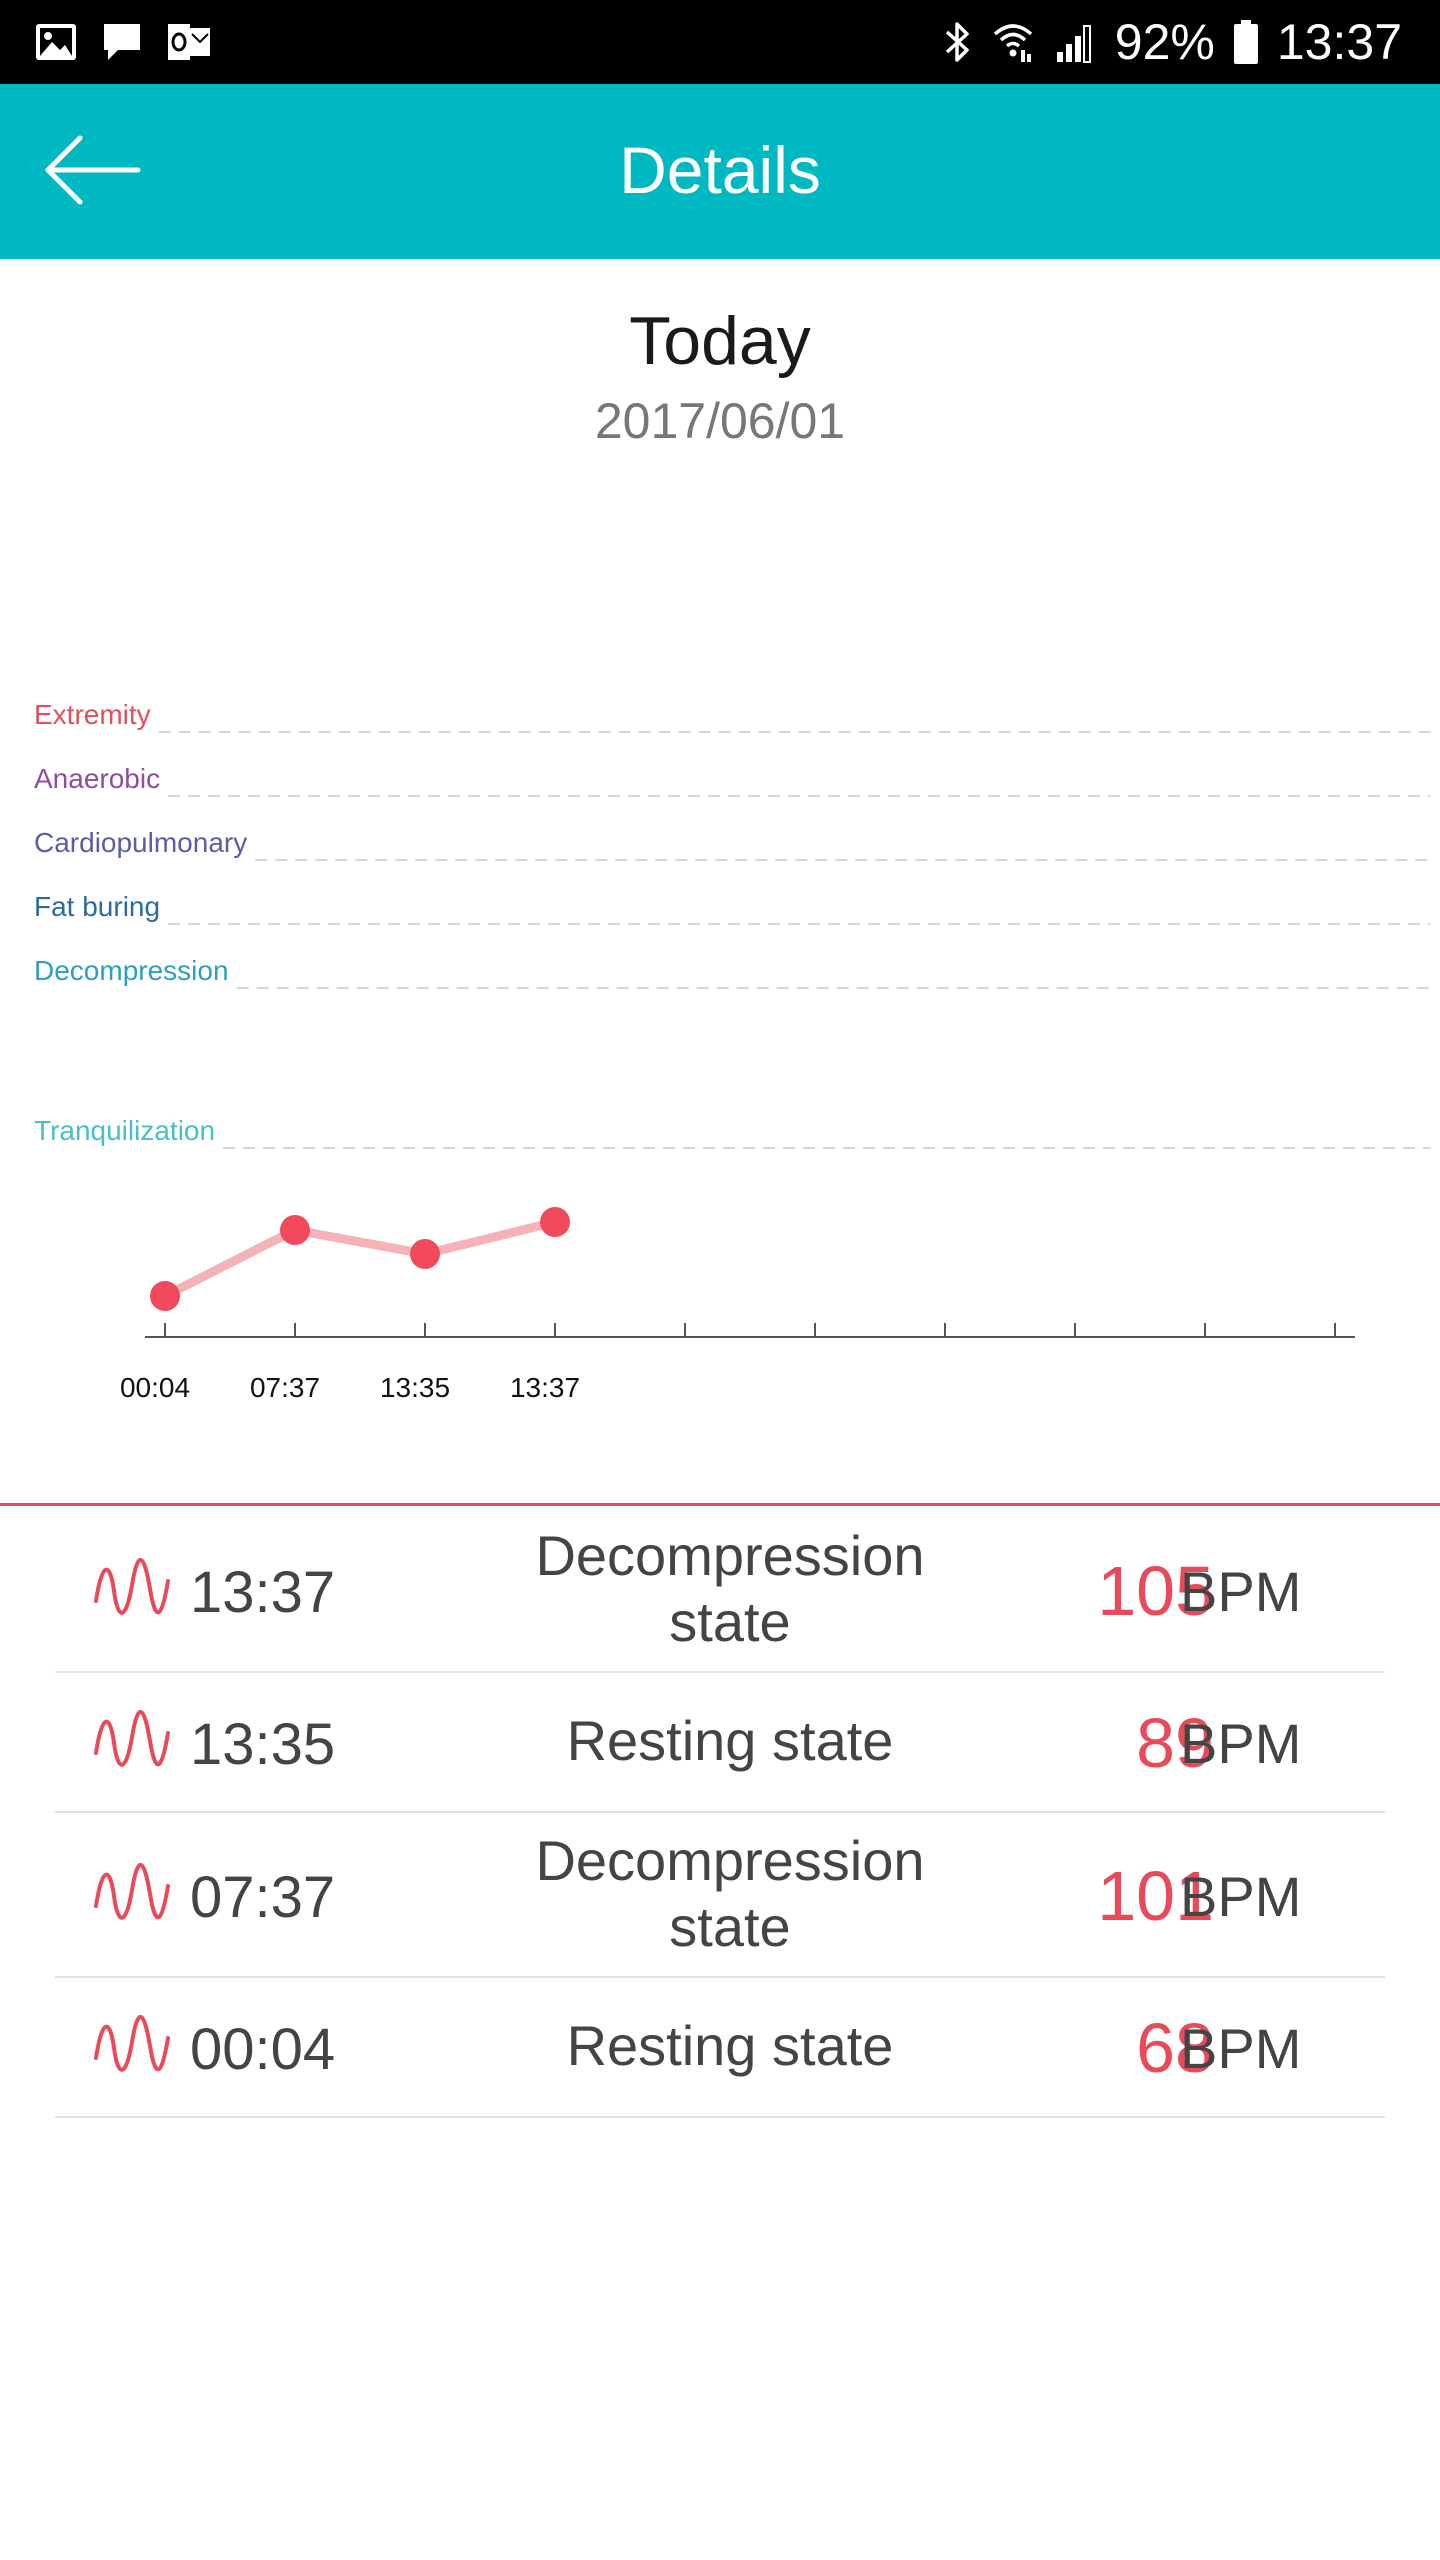 The image size is (1440, 2560). Describe the element at coordinates (1155, 1895) in the screenshot. I see `record-bpm-value: 101` at that location.